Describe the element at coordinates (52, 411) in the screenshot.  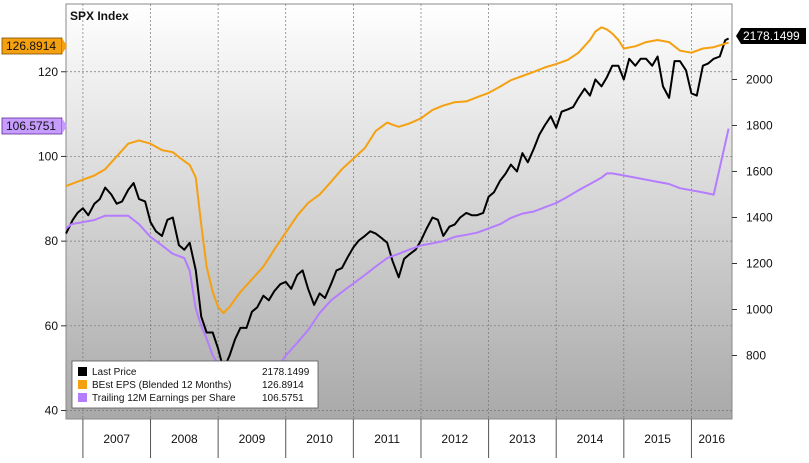
I see `left-tick-label: 40` at that location.